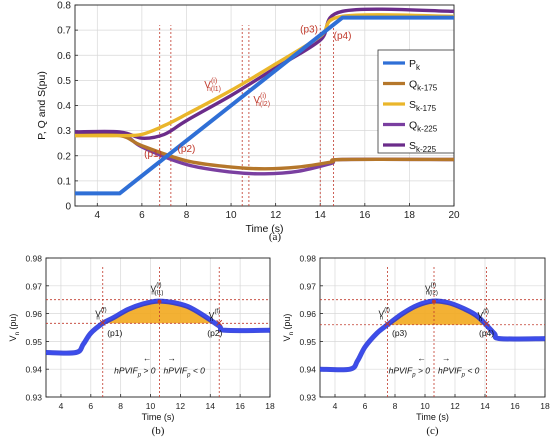 Image resolution: width=550 pixels, height=441 pixels. I want to click on y-tick-label: 0.3, so click(64, 131).